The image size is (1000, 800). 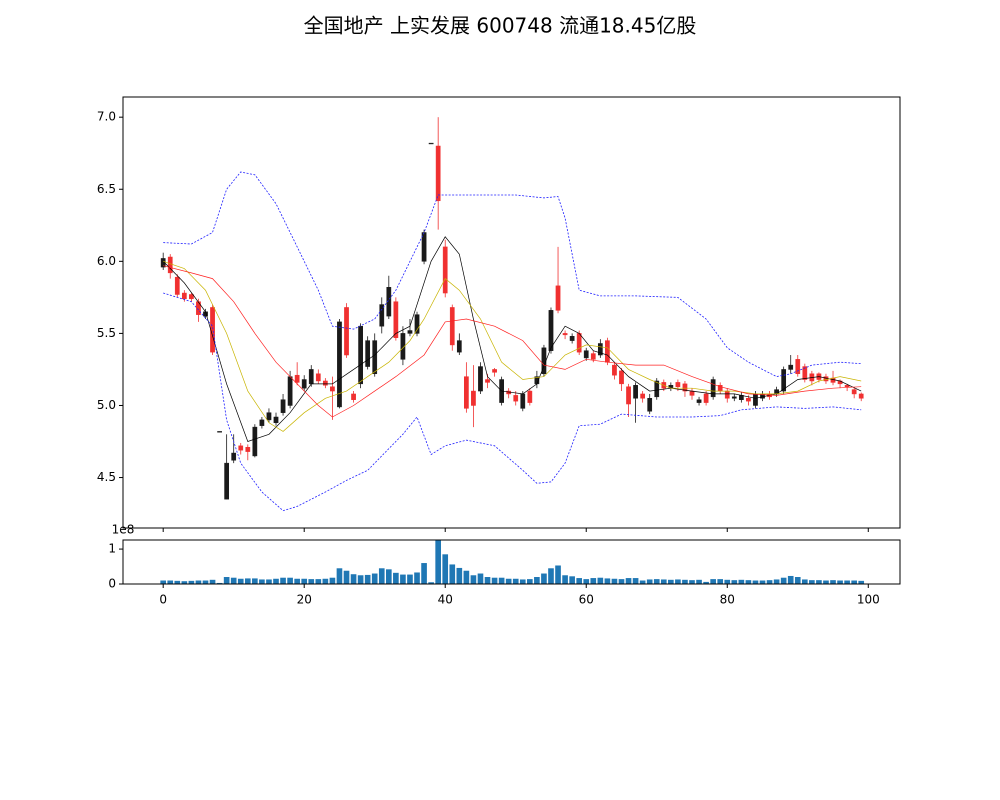 What do you see at coordinates (106, 189) in the screenshot?
I see `y-tick-label: 6.5` at bounding box center [106, 189].